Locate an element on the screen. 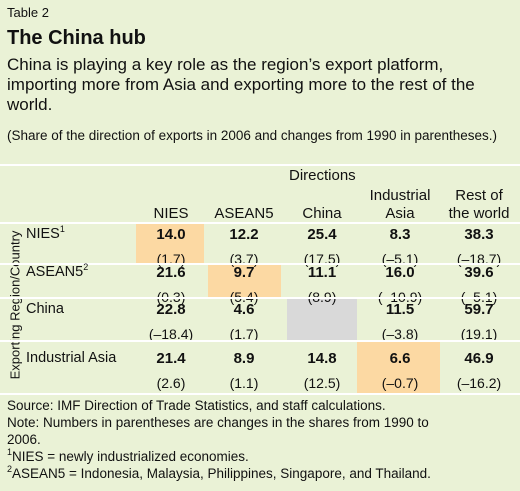 The width and height of the screenshot is (520, 491). table-cell: 22.8 (–18.4) is located at coordinates (171, 321).